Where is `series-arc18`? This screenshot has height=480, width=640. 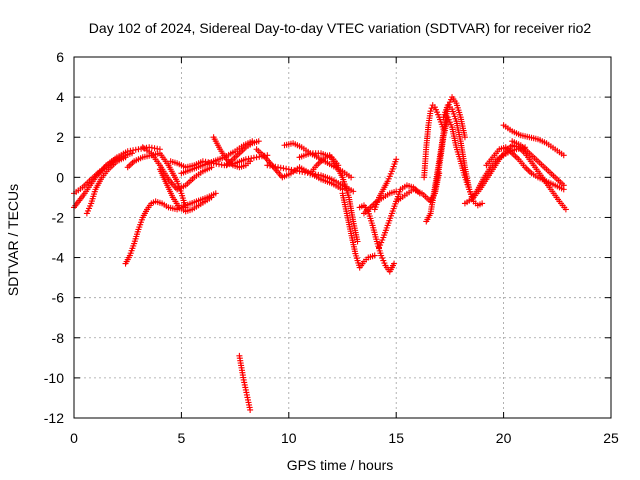
series-arc18 is located at coordinates (358, 230).